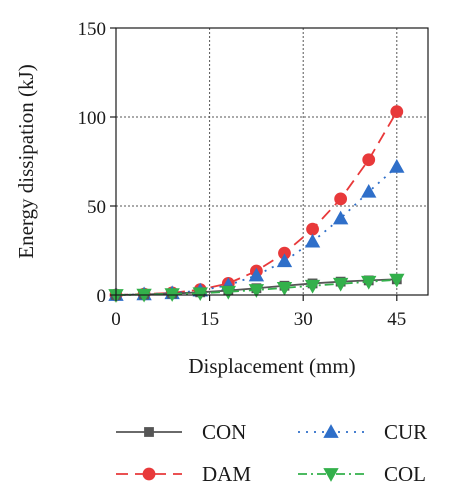 The width and height of the screenshot is (459, 500). What do you see at coordinates (116, 319) in the screenshot?
I see `x-tick-label: 0` at bounding box center [116, 319].